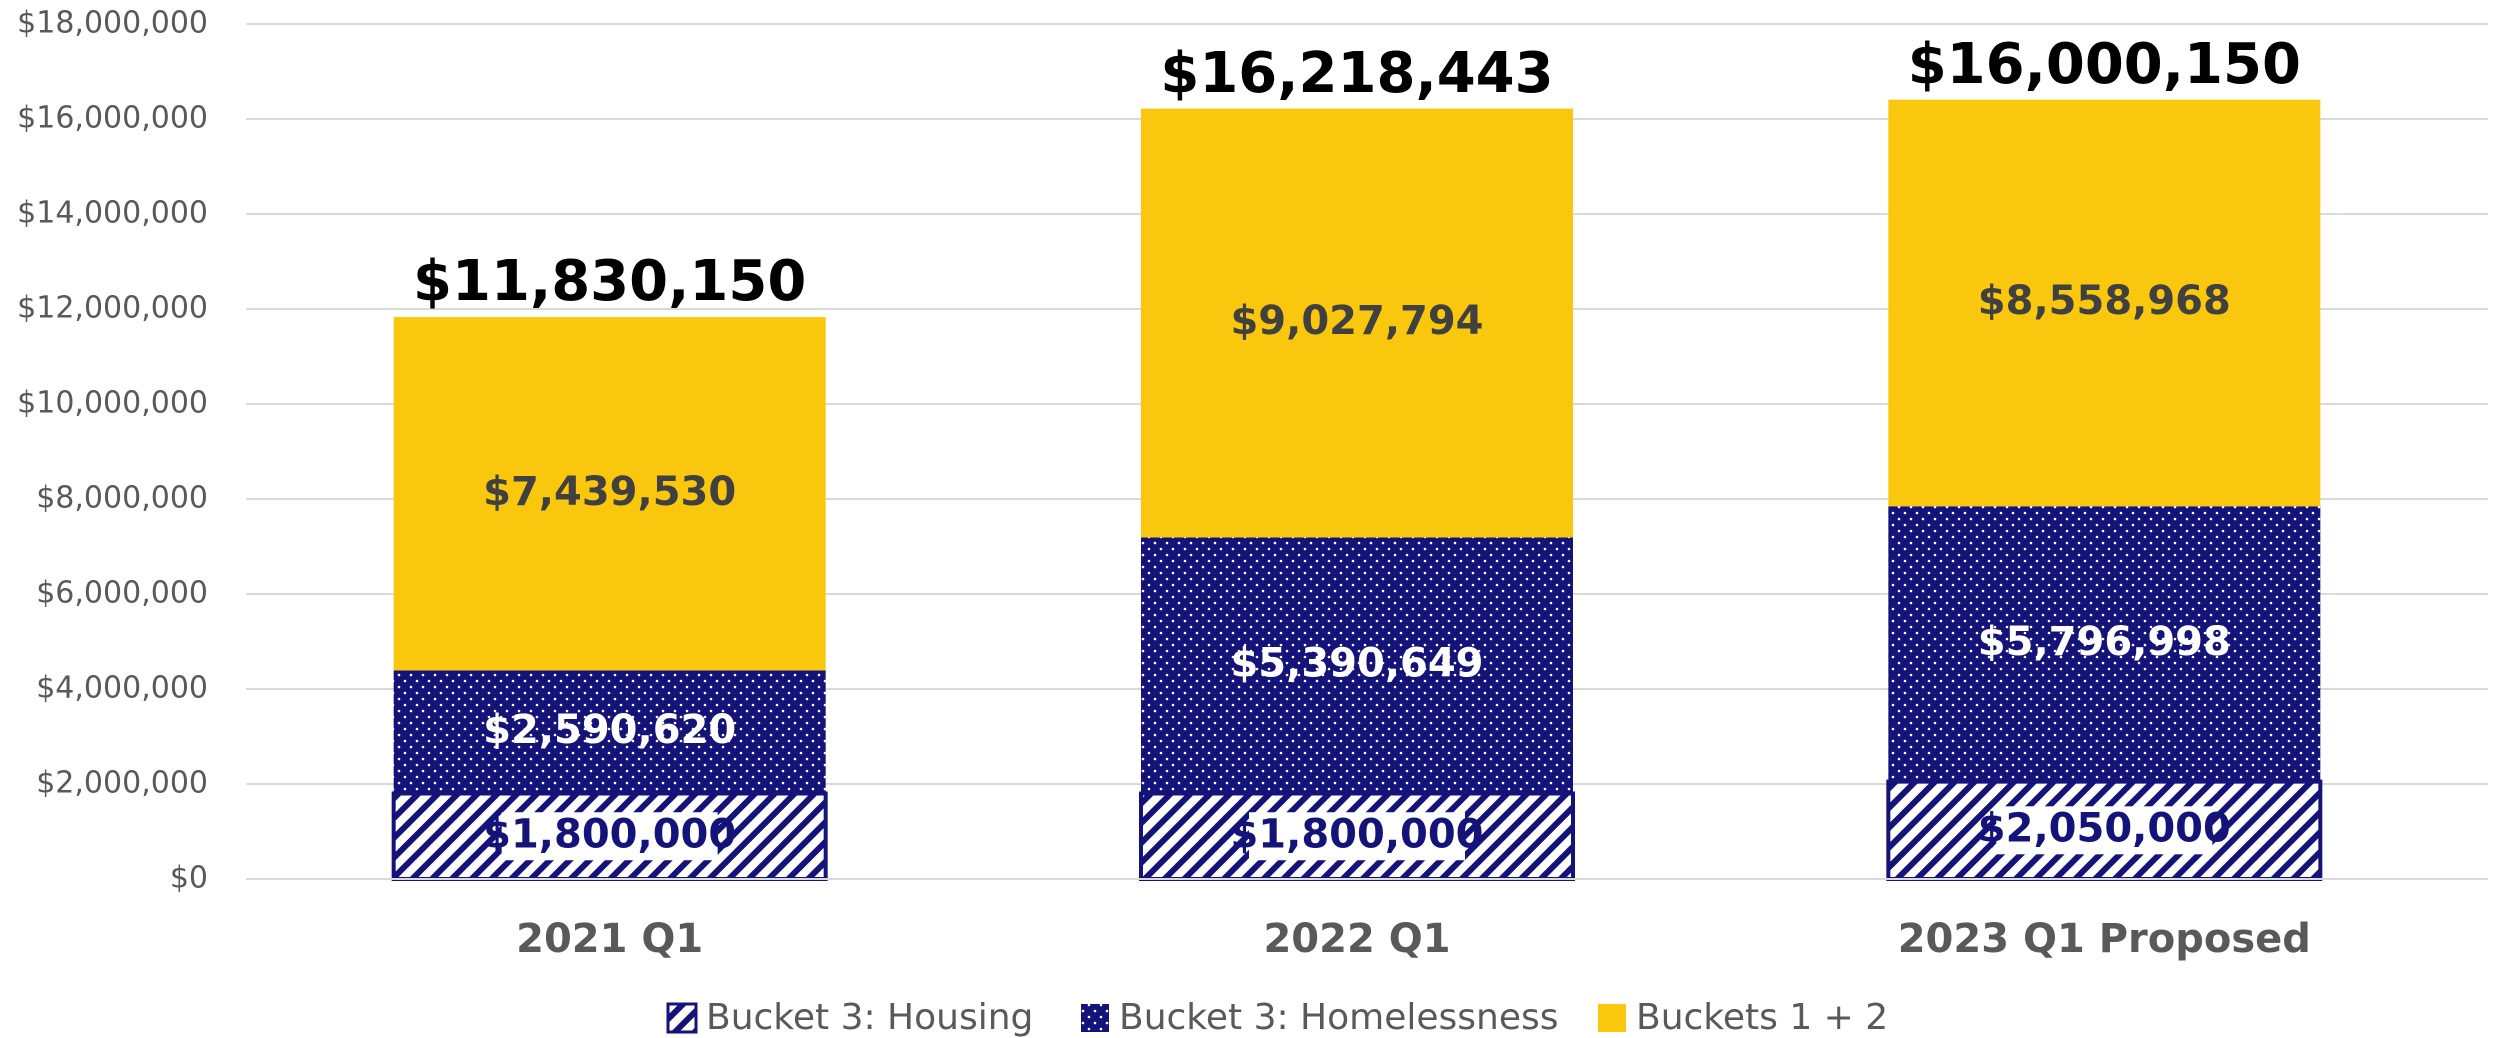 The image size is (2493, 1038). I want to click on y-tick-label: $10,000,000, so click(112, 403).